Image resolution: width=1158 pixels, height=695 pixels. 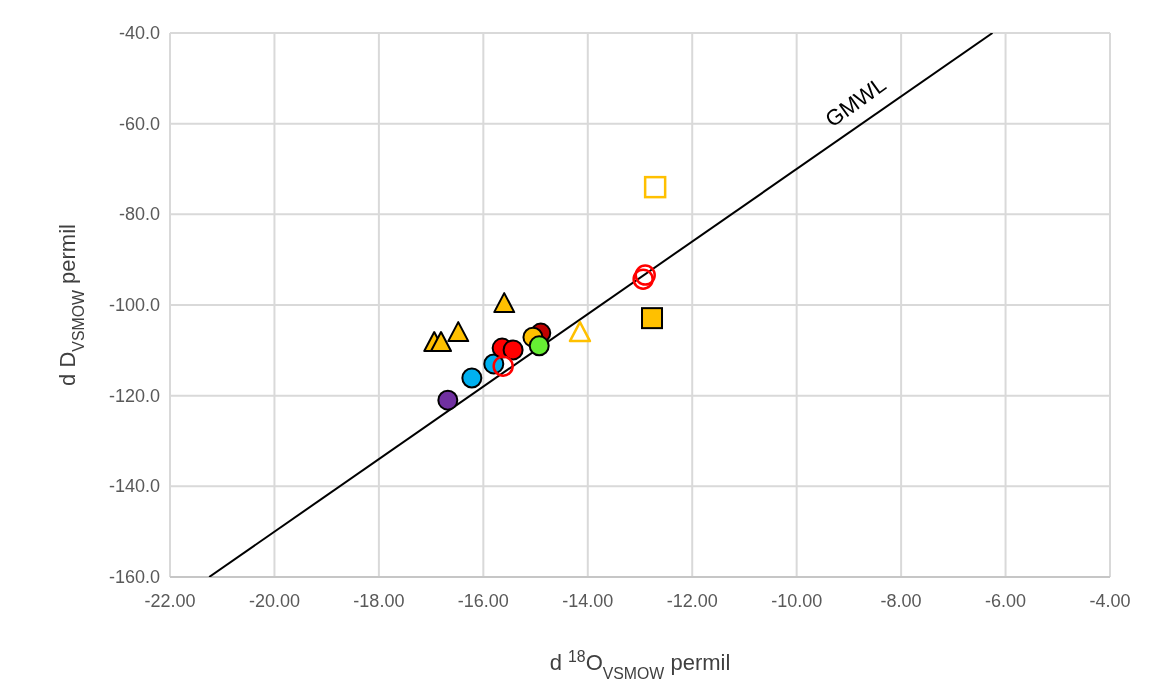 I want to click on x-tick-label: -22.00, so click(x=170, y=601).